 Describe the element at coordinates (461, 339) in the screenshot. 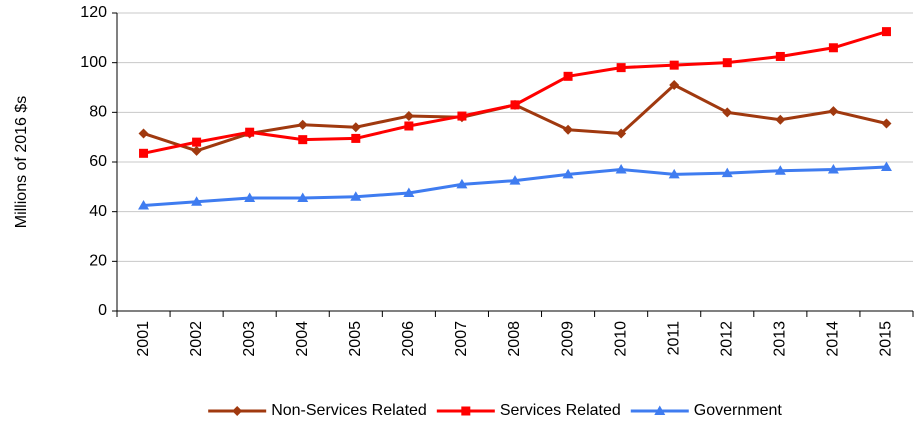

I see `x-tick-label: 2007` at that location.